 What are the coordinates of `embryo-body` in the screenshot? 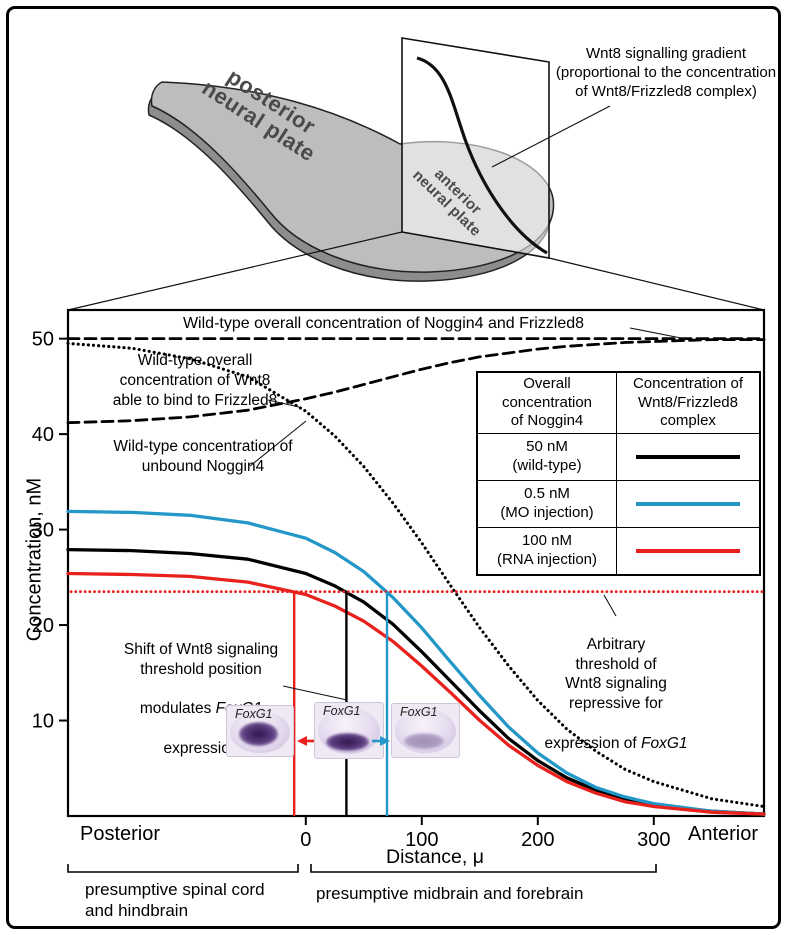 It's located at (425, 731).